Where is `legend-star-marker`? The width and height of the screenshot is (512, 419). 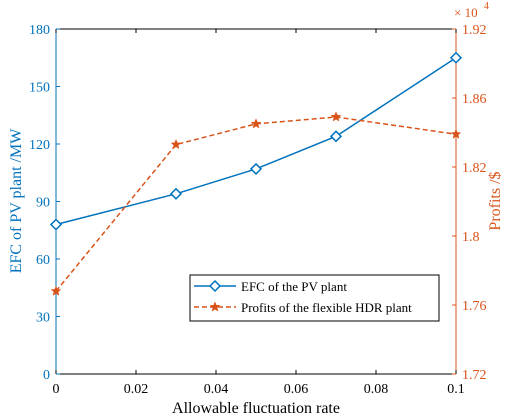
legend-star-marker is located at coordinates (215, 306).